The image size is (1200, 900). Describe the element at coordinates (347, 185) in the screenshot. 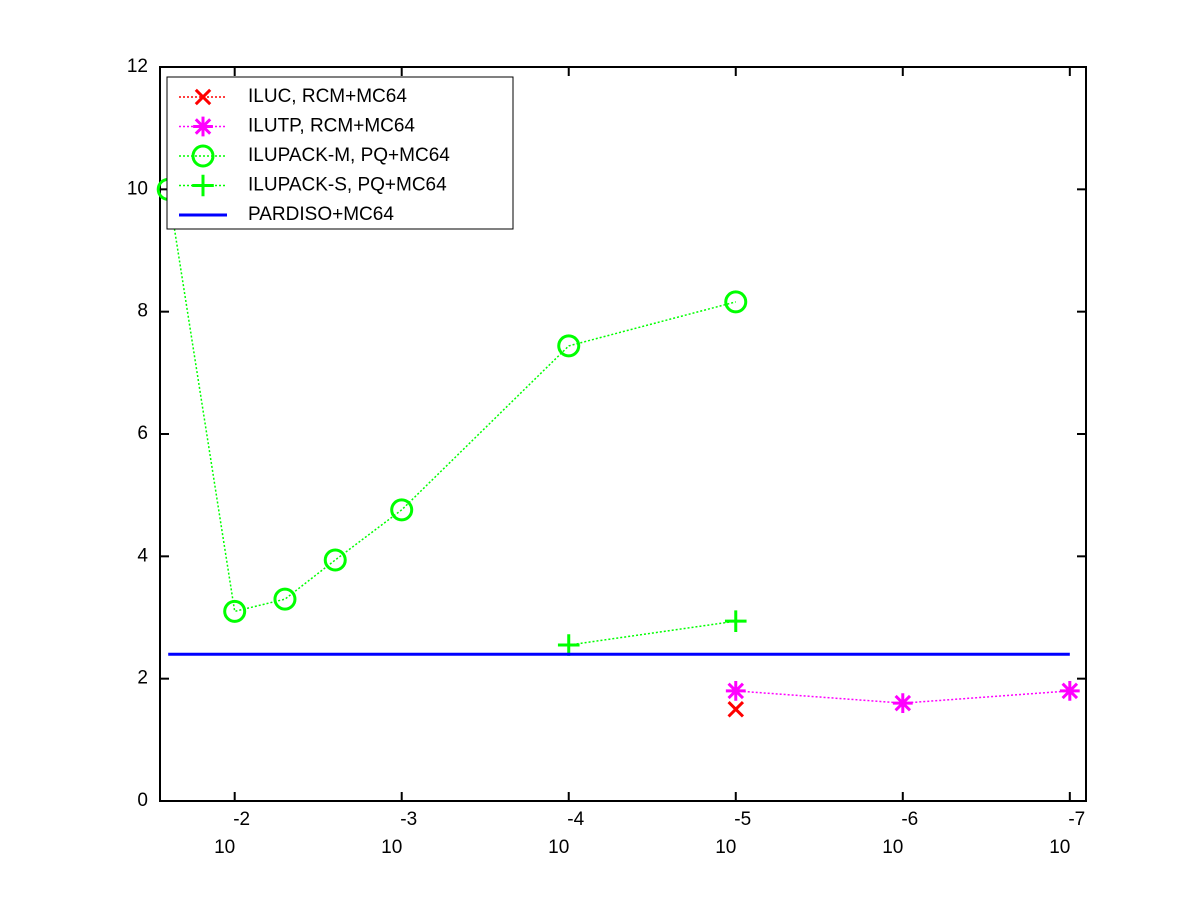

I see `legend-label: ILUPACK-S, PQ+MC64` at that location.